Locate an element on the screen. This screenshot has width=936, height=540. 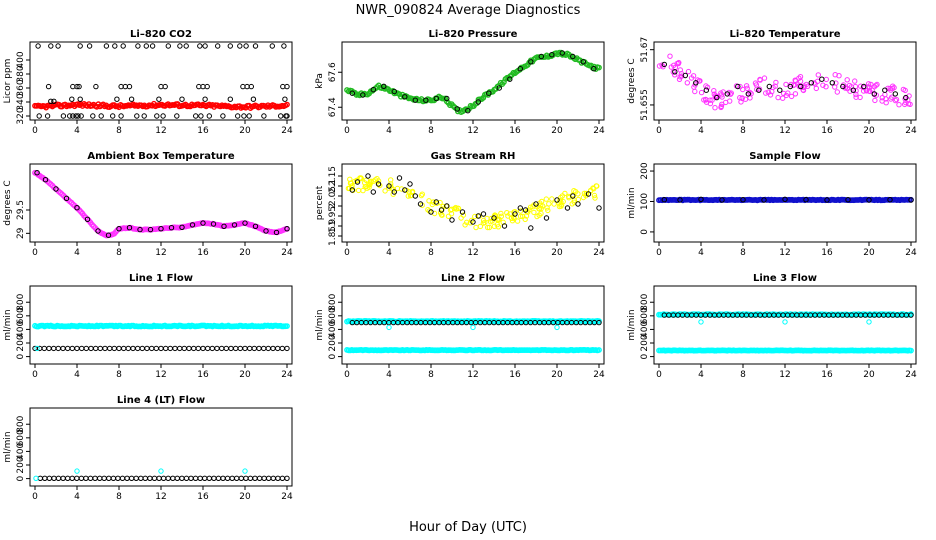
panel-title: Sample Flow is located at coordinates (785, 156).